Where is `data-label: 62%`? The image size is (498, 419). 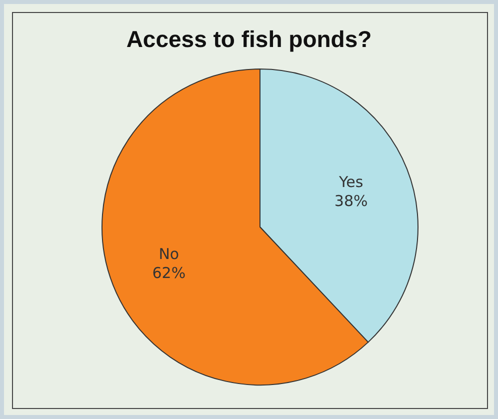
data-label: 62% is located at coordinates (169, 273).